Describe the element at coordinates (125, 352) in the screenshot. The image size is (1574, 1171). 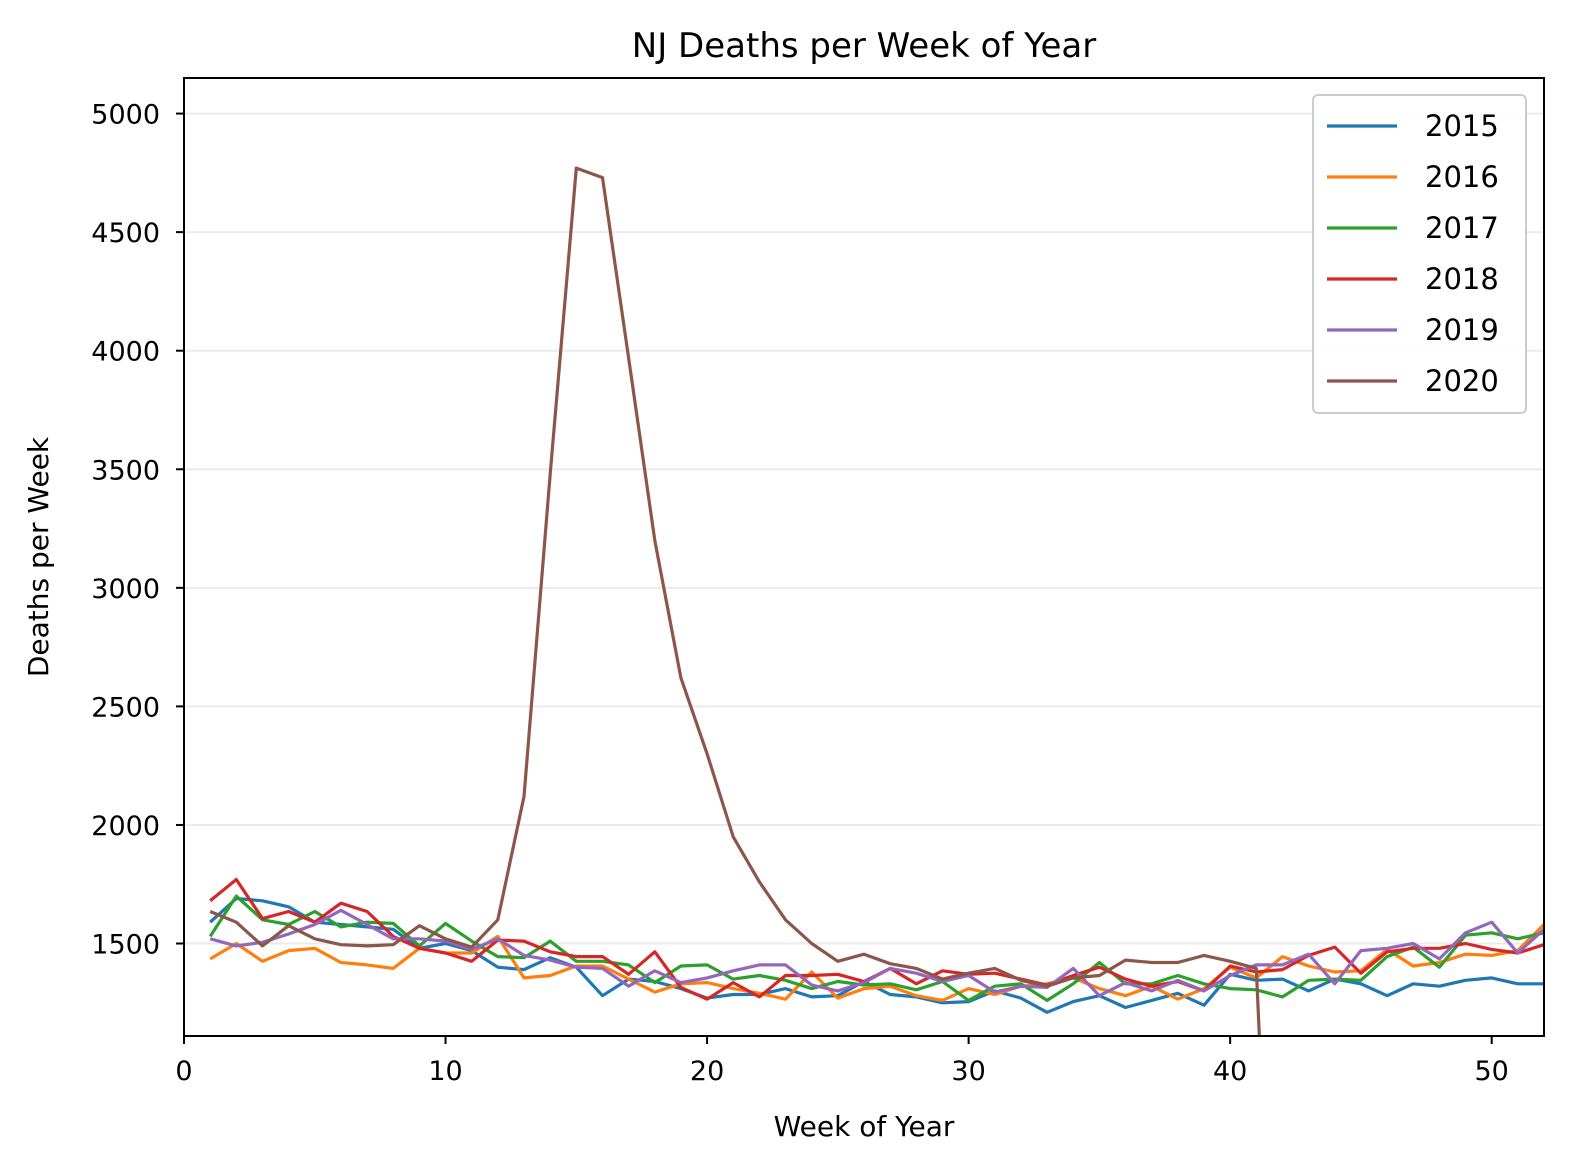
I see `y-tick-label-4000: 4000` at that location.